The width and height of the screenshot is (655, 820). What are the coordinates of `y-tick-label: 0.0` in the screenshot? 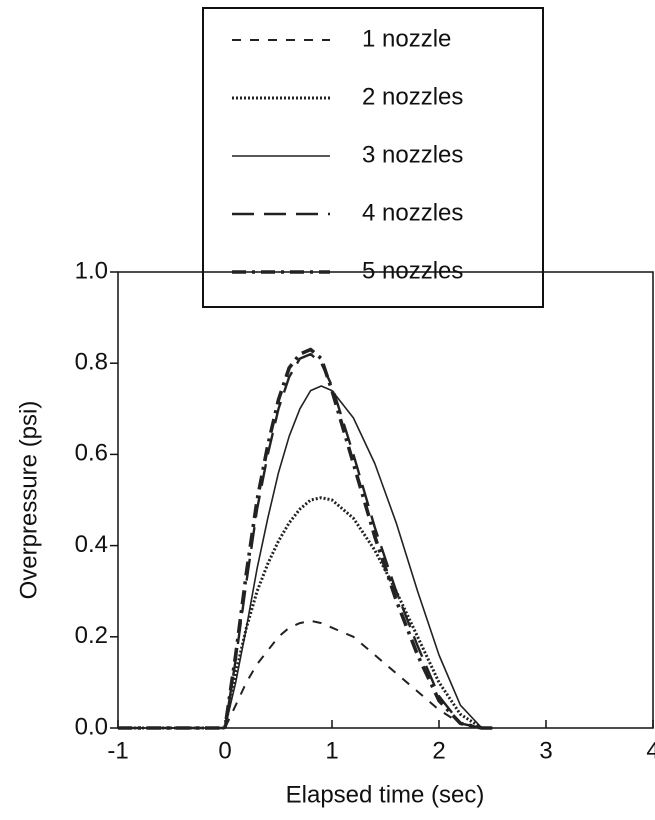 It's located at (91, 726).